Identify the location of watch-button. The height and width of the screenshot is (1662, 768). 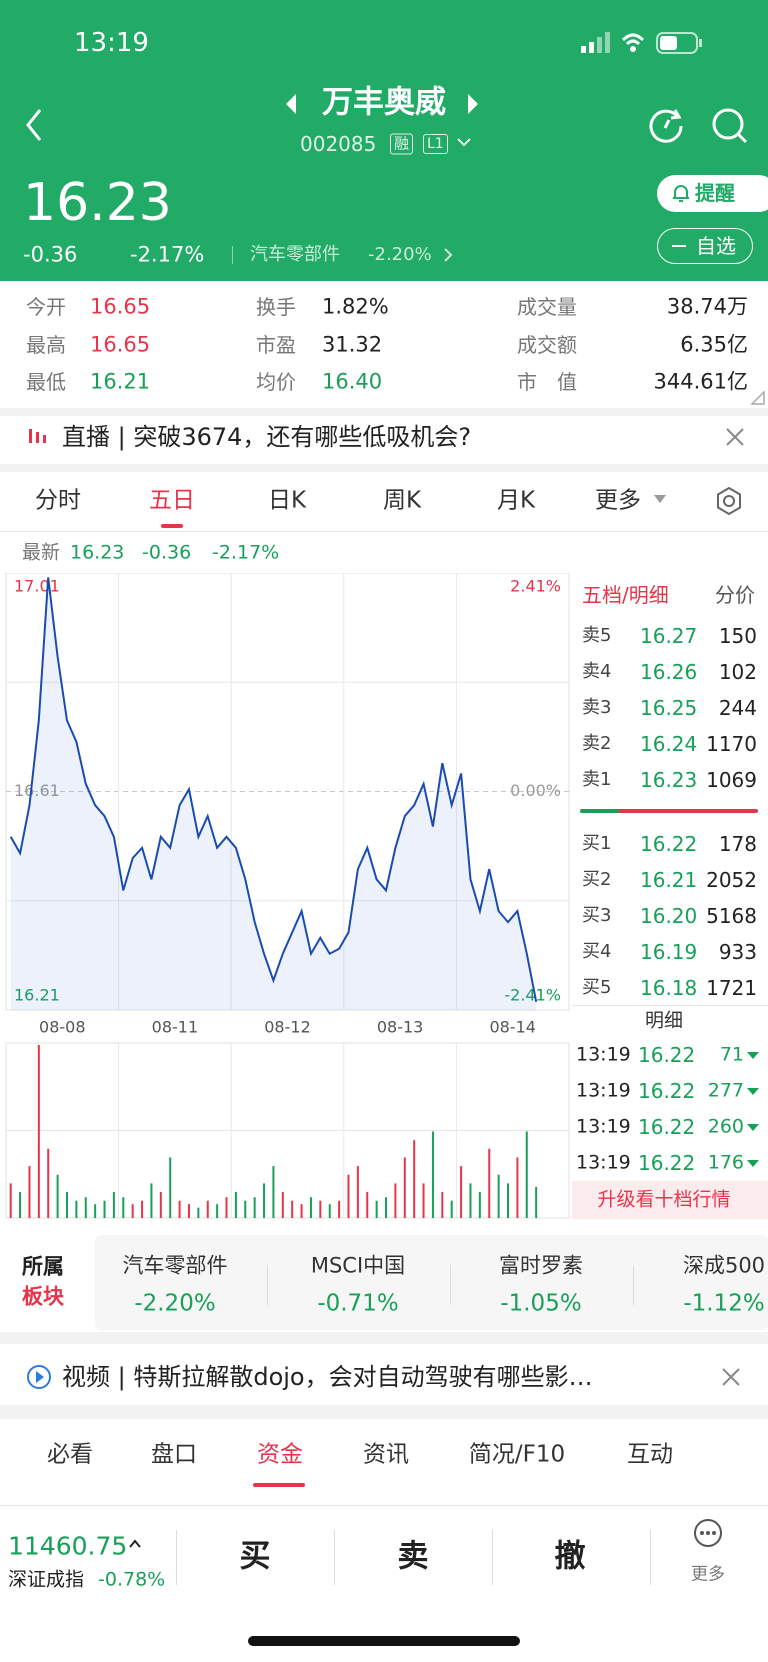
(705, 246).